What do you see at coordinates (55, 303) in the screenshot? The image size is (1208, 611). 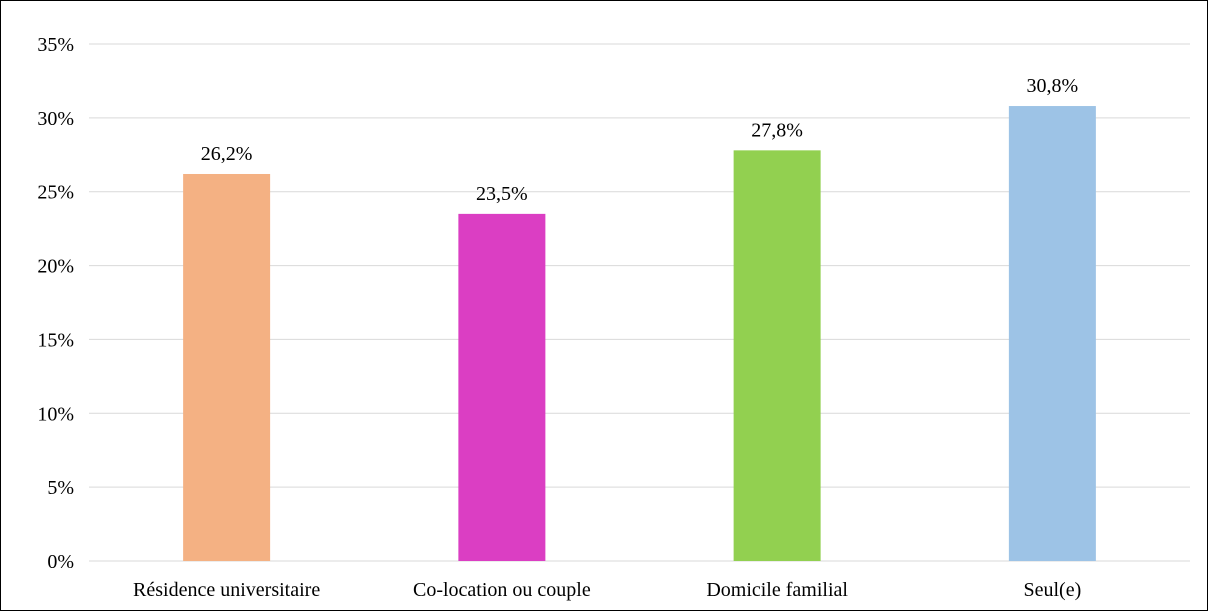 I see `y-axis-tick-labels: 0% 5% 10% 15% 20% 25% 30% 35%` at bounding box center [55, 303].